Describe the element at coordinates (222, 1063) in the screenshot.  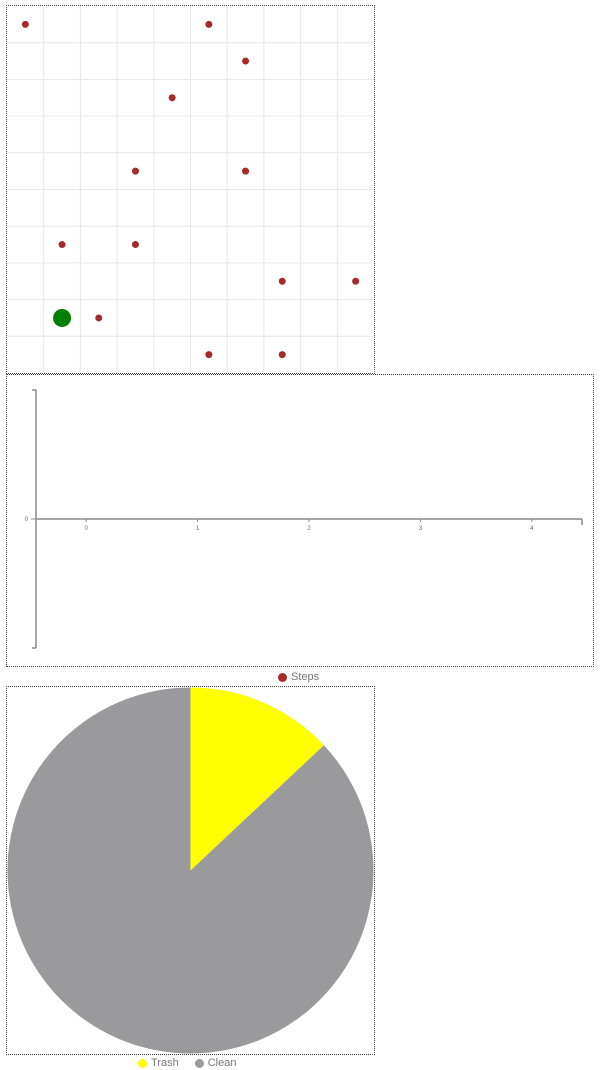
I see `clean-legend-label: Clean` at that location.